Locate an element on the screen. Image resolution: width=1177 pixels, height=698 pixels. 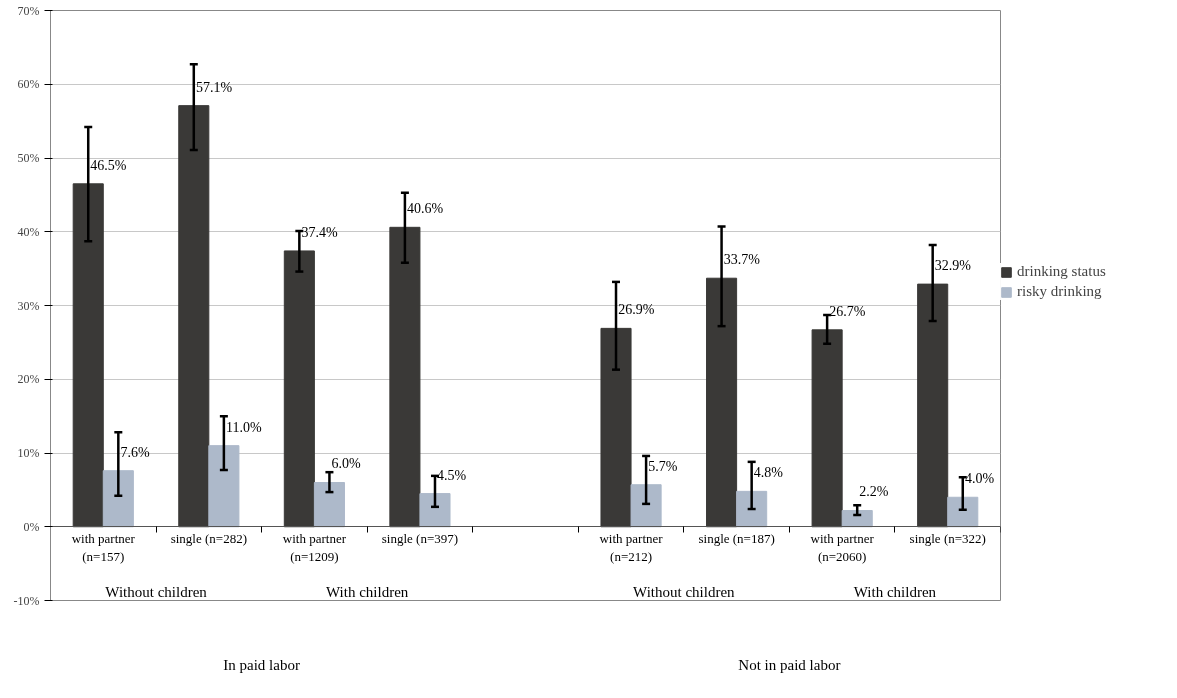
y-tick-label: -10% is located at coordinates (26, 600).